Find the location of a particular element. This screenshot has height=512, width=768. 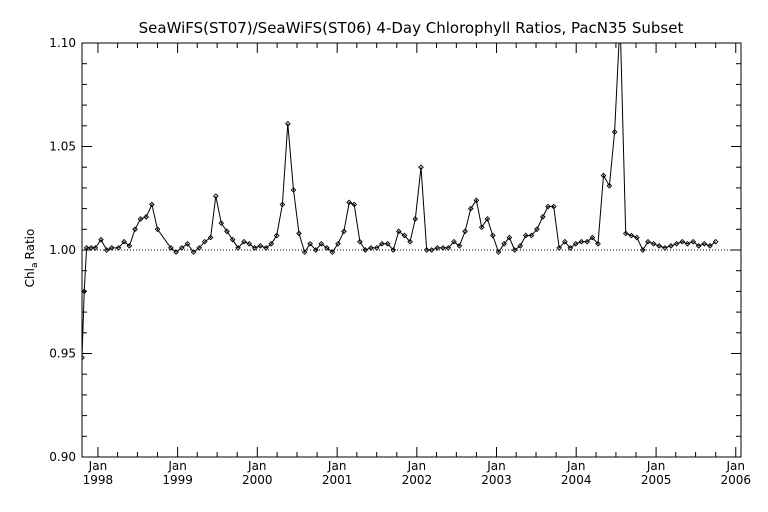

x-tick-year: 2006 is located at coordinates (735, 480).